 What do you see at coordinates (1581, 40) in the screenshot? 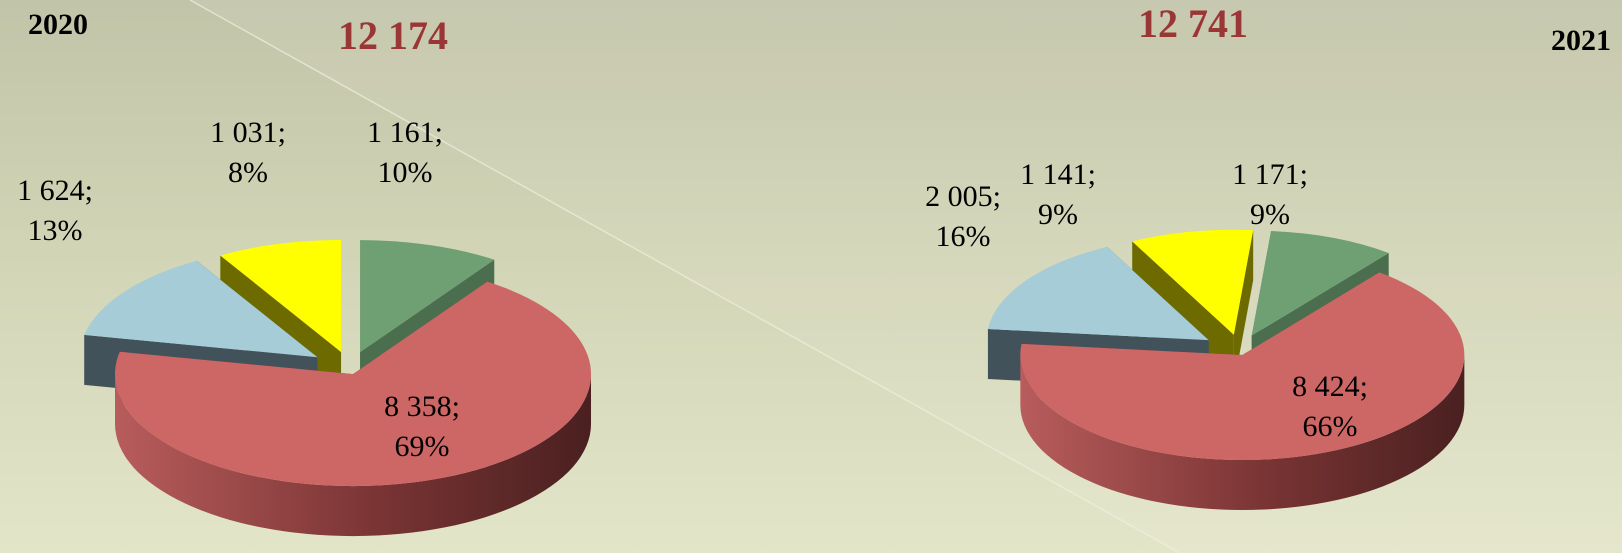
I see `year-label-2021: 2021` at bounding box center [1581, 40].